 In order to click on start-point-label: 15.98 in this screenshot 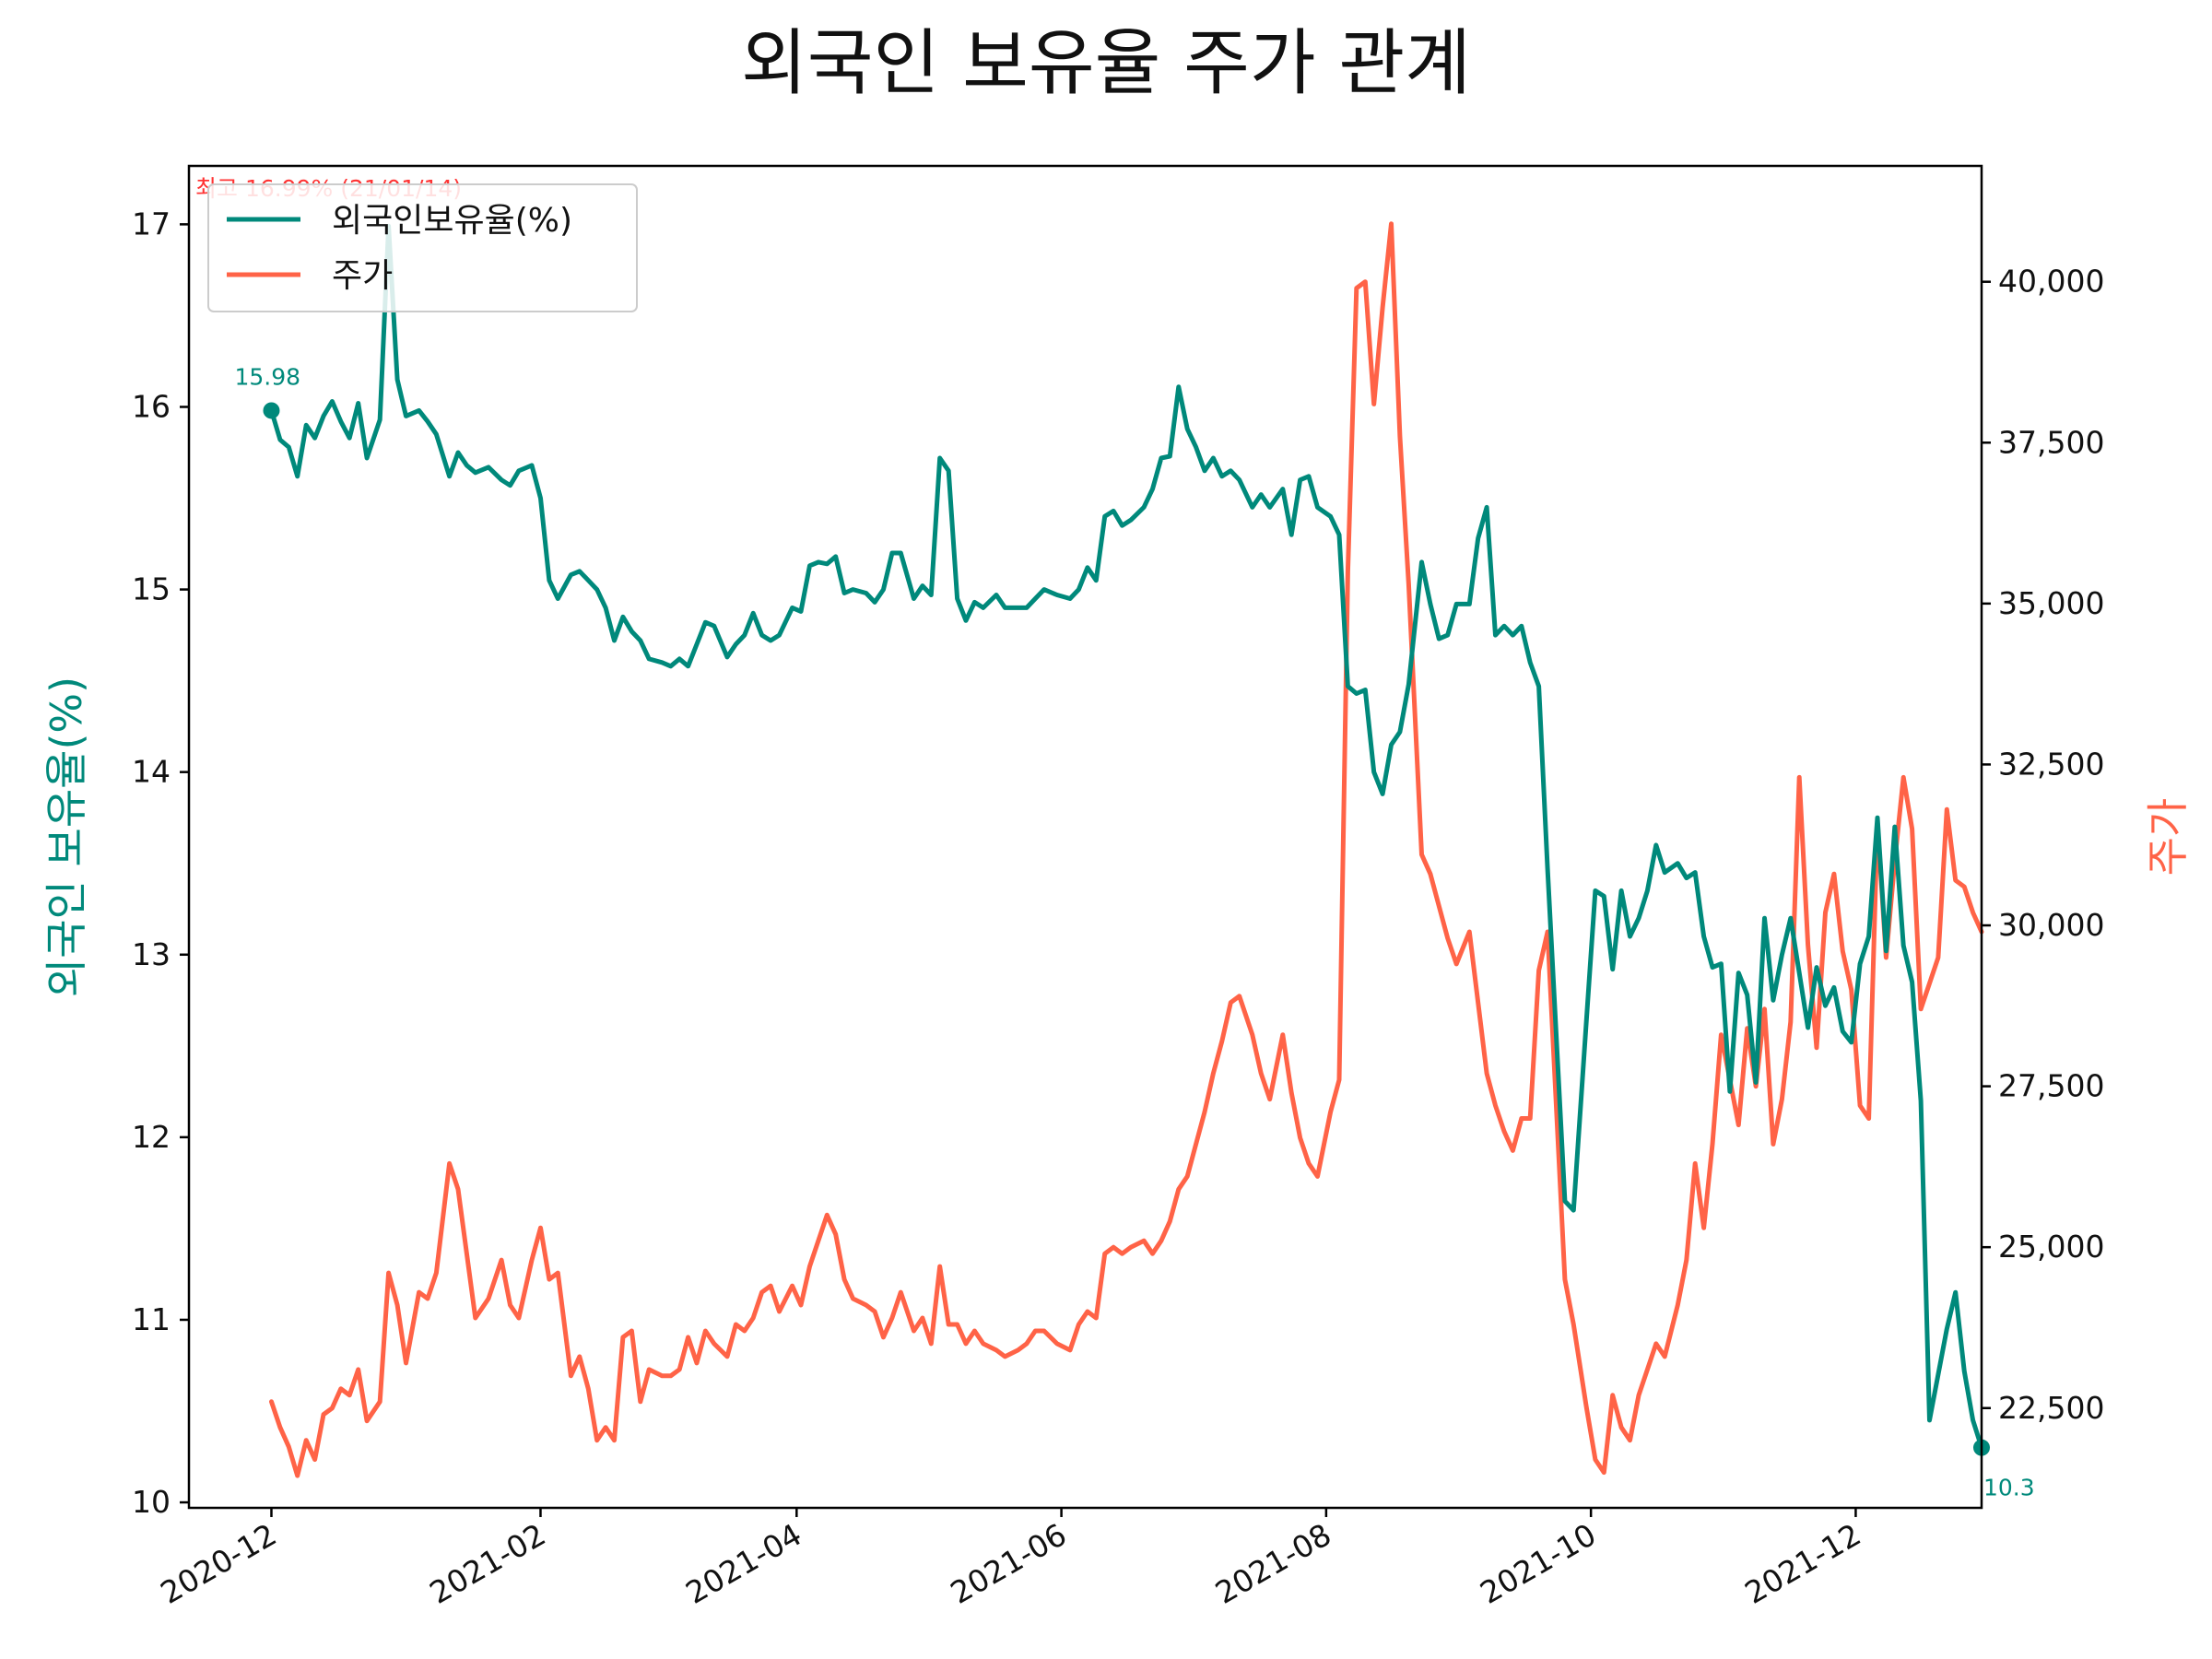, I will do `click(267, 376)`.